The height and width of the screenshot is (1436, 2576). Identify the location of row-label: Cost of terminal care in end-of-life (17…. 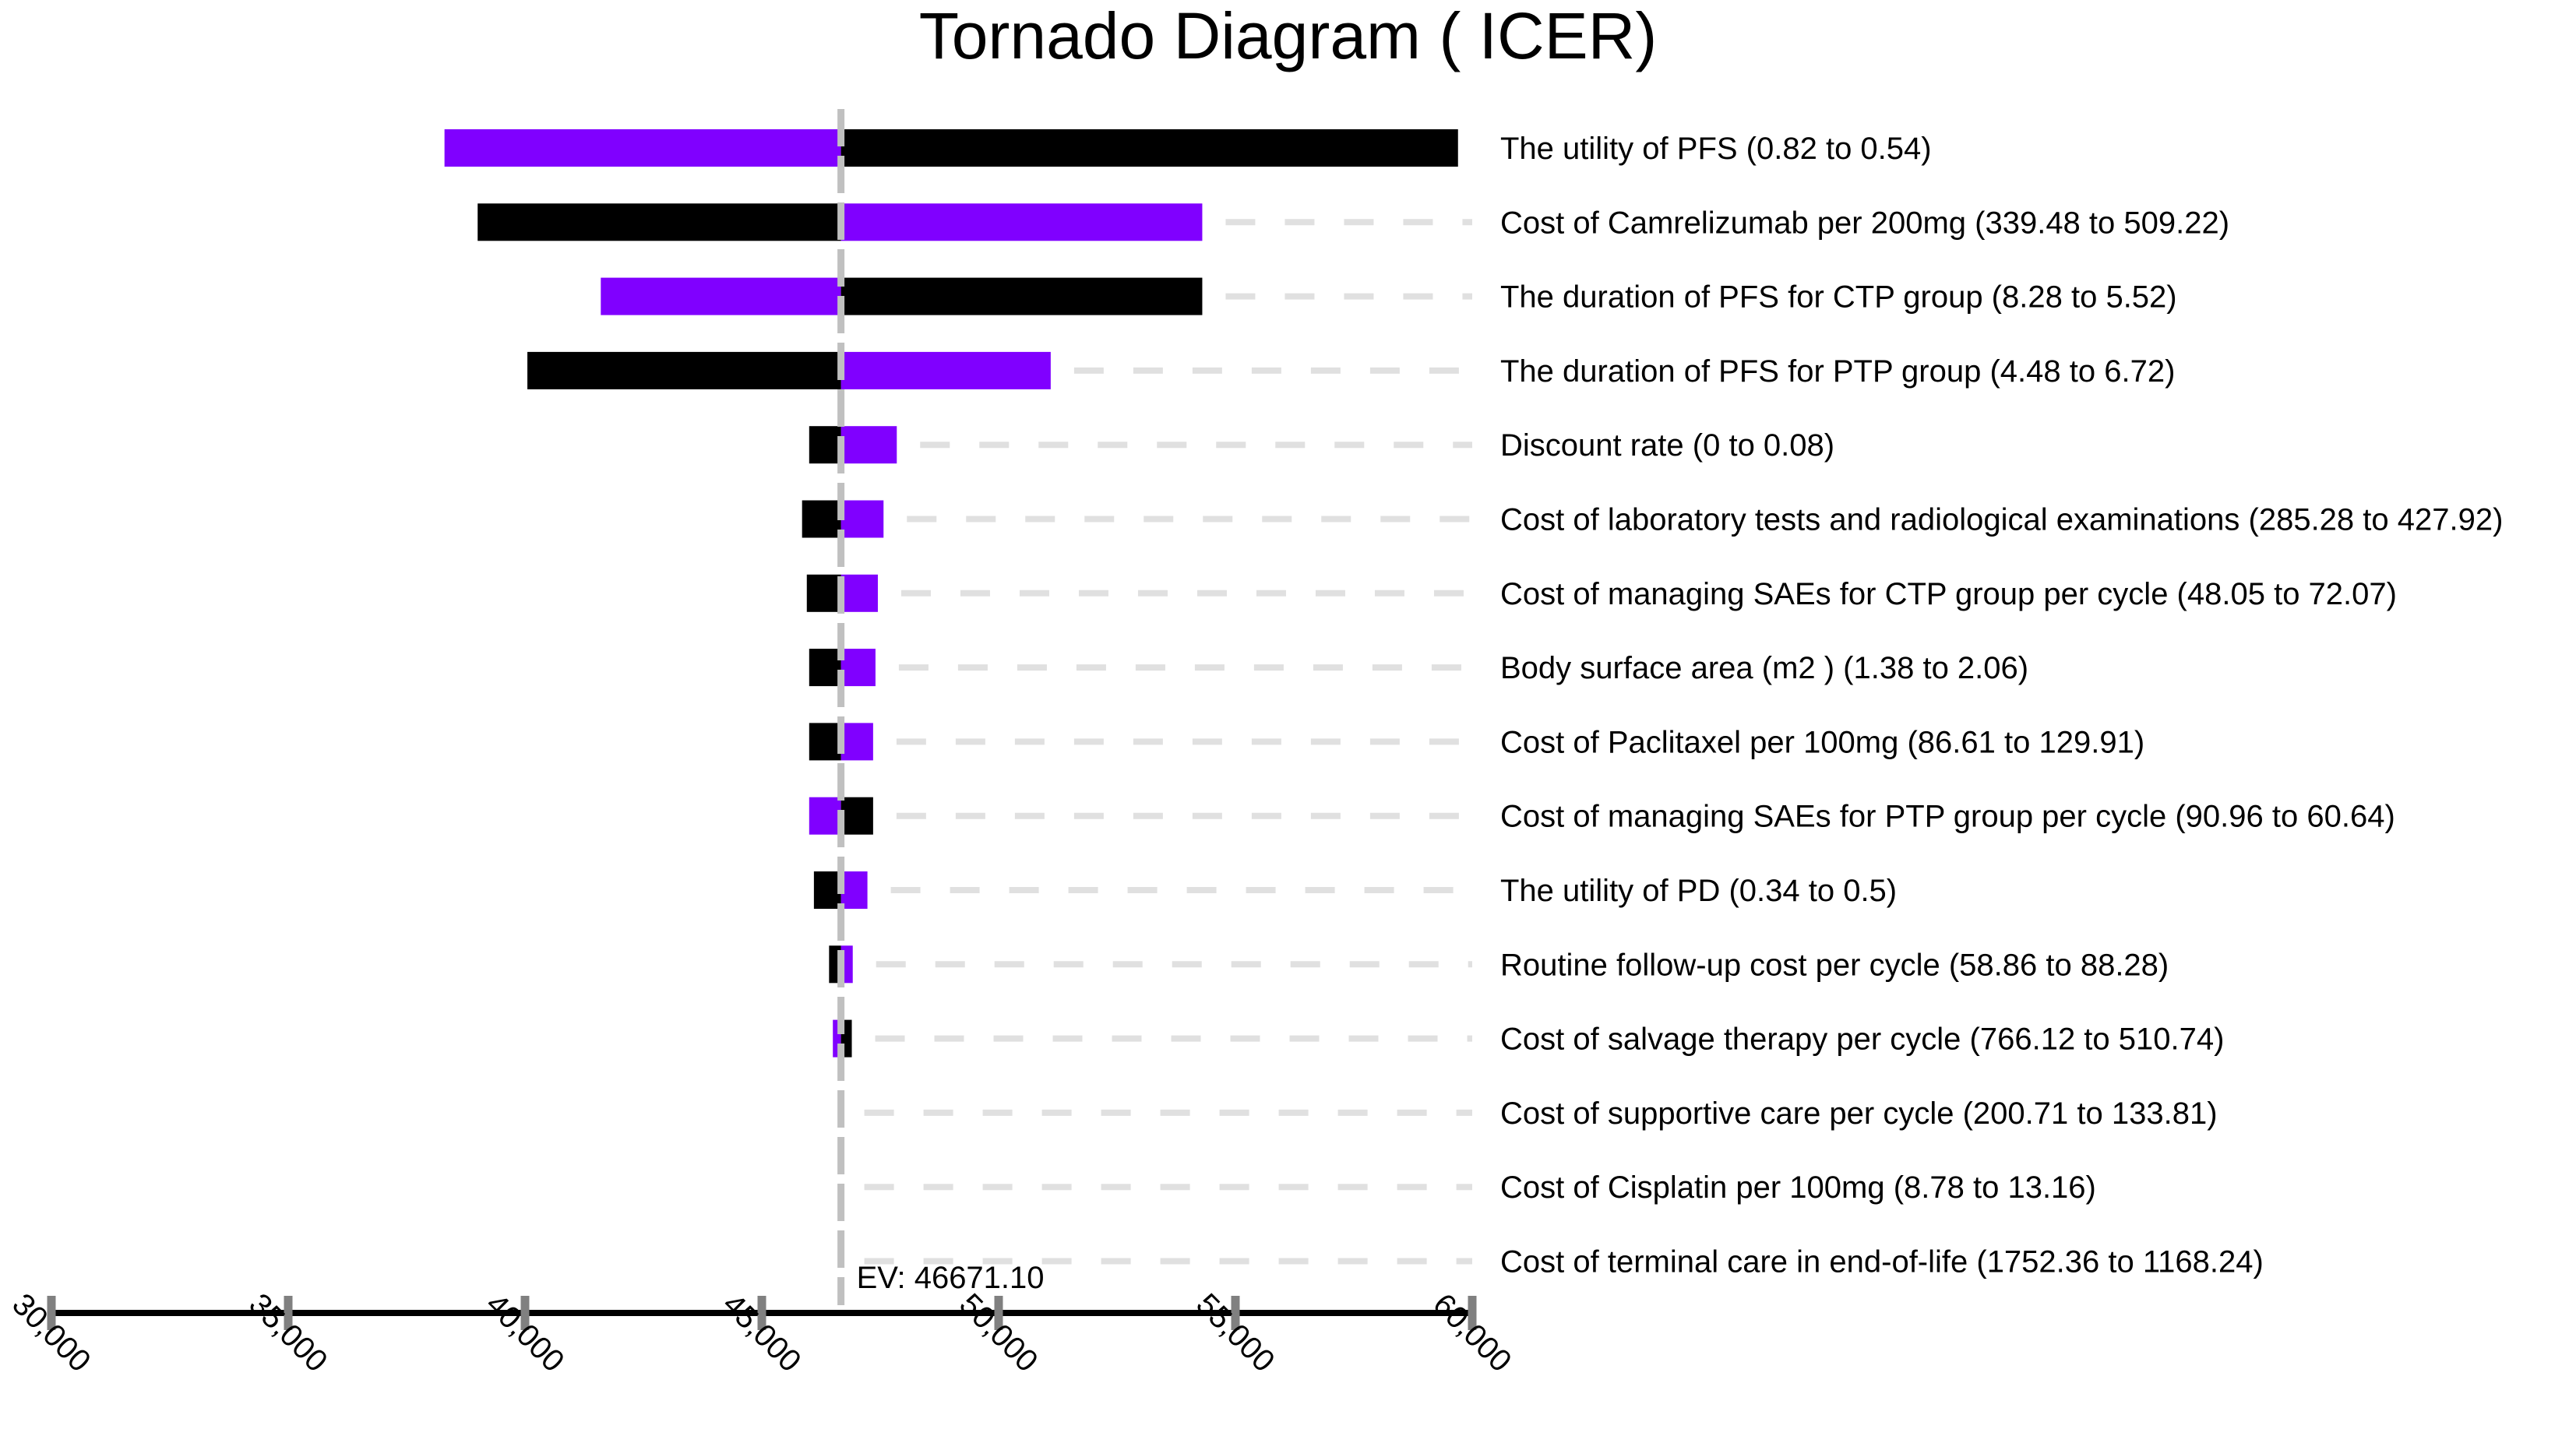
(1882, 1262).